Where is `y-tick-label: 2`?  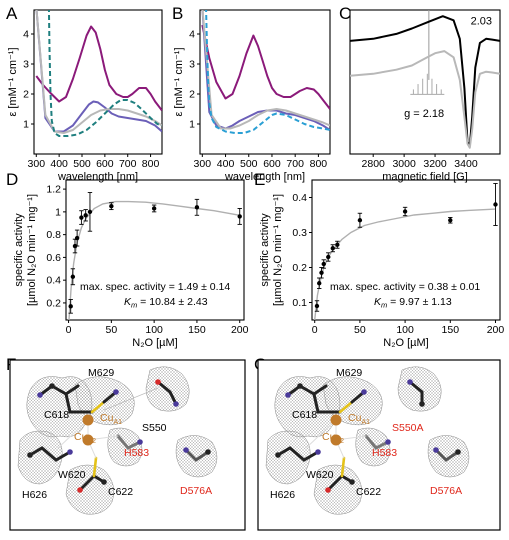
y-tick-label: 2 is located at coordinates (26, 95).